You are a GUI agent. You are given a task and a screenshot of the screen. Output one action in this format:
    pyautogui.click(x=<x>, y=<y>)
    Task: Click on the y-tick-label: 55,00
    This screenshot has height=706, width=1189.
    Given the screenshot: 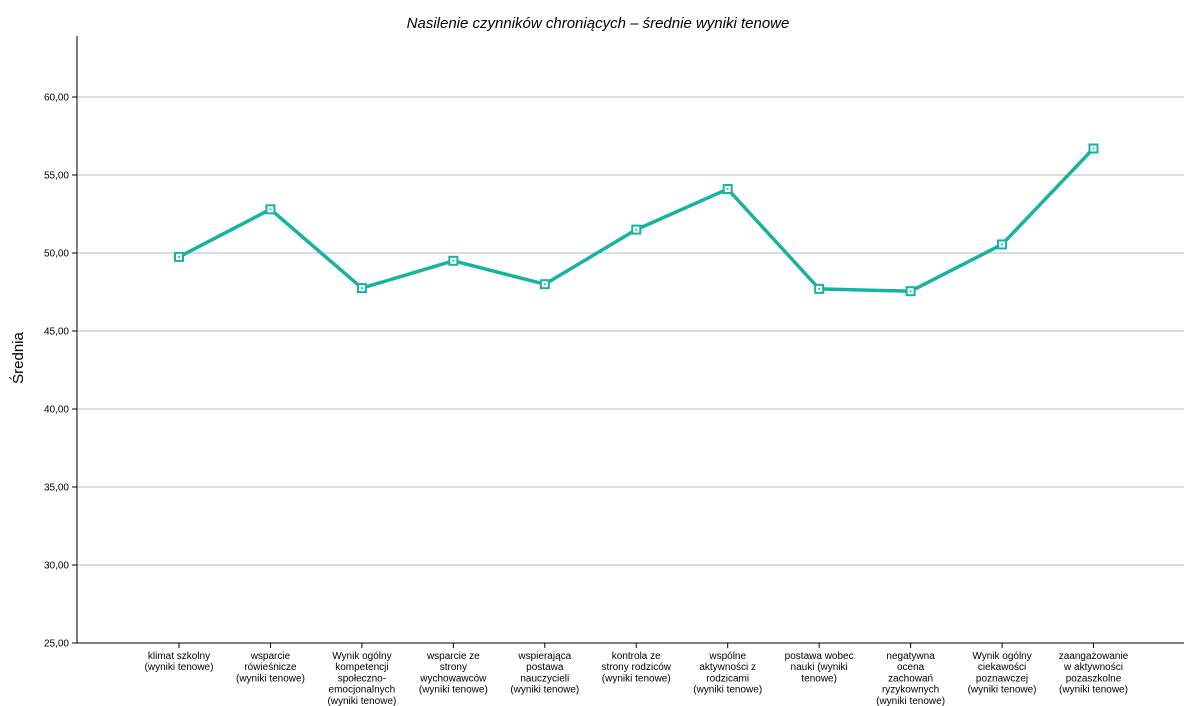 What is the action you would take?
    pyautogui.click(x=56, y=176)
    